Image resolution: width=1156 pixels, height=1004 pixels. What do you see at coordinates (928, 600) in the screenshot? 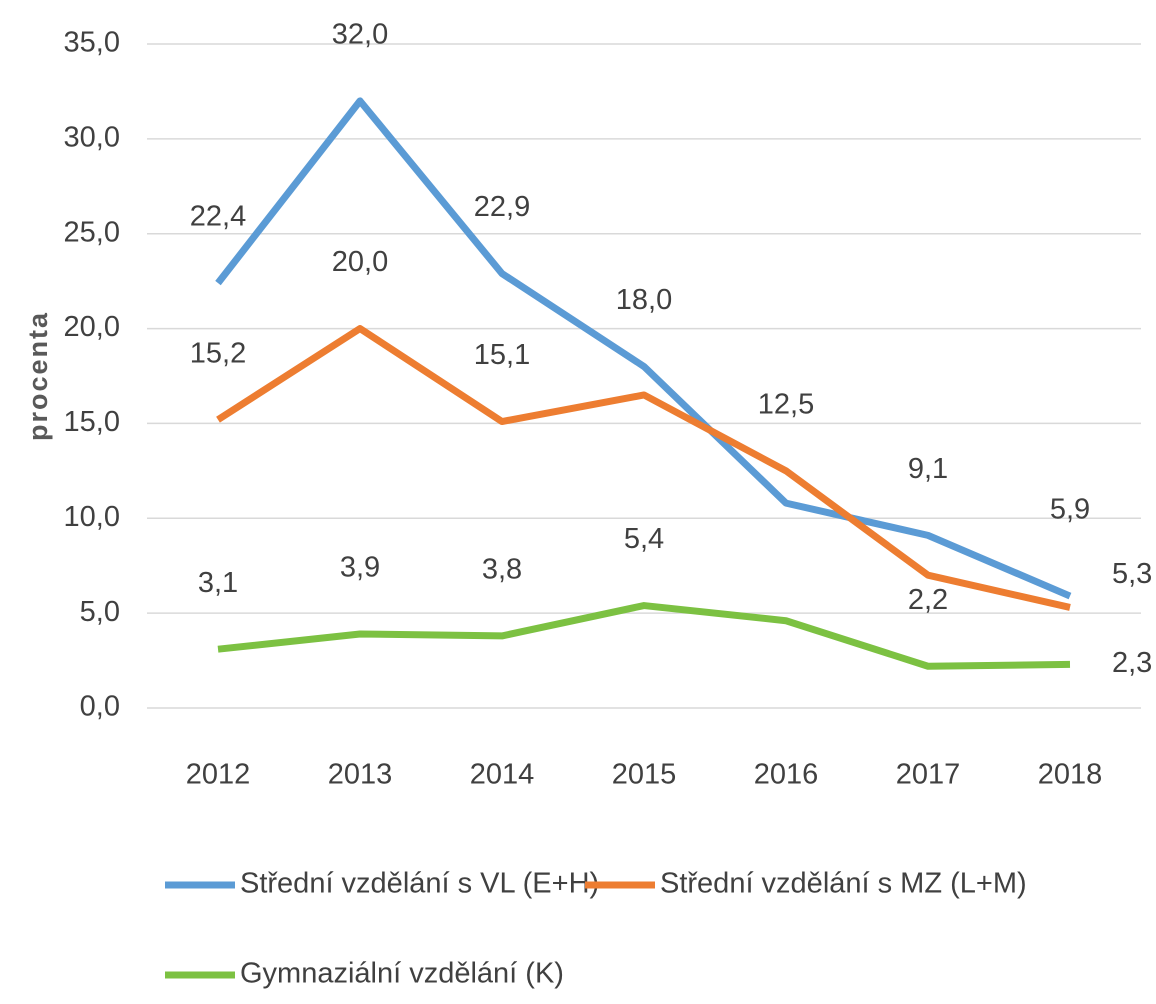
I see `data-label: 2,2` at bounding box center [928, 600].